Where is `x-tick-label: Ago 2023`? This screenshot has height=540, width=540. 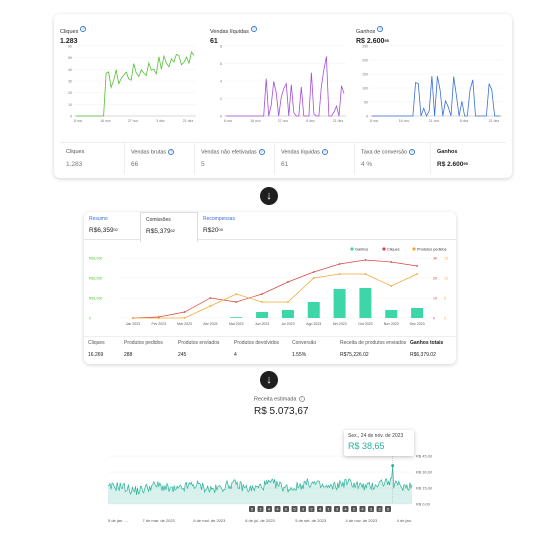
x-tick-label: Ago 2023 is located at coordinates (313, 324).